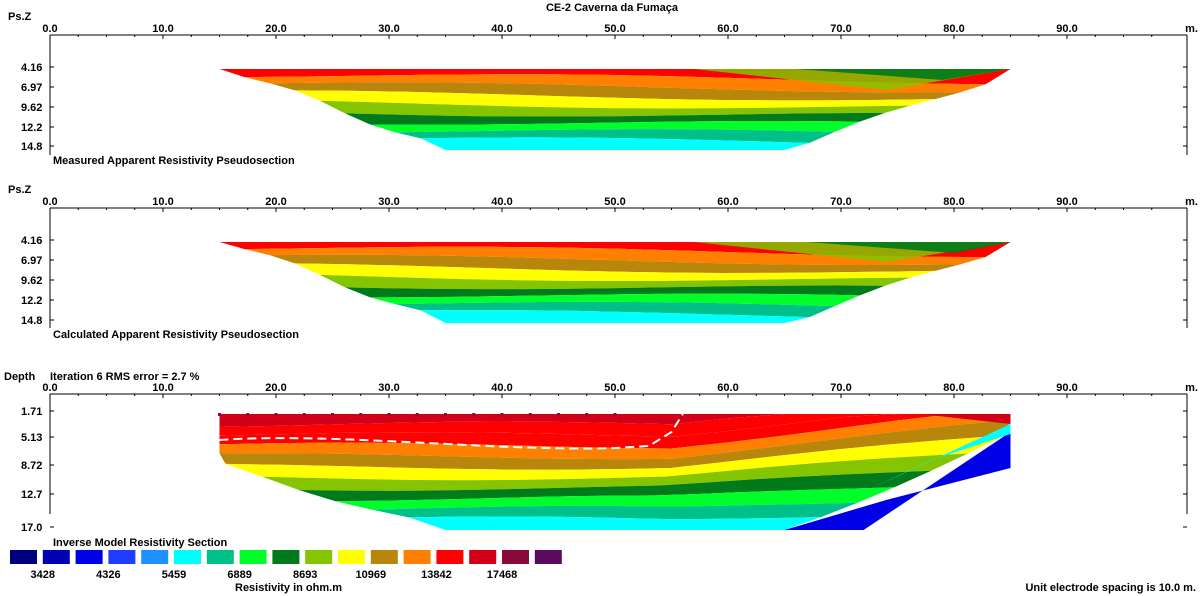 This screenshot has width=1200, height=596. What do you see at coordinates (31, 528) in the screenshot?
I see `y-tick-label: 17.0` at bounding box center [31, 528].